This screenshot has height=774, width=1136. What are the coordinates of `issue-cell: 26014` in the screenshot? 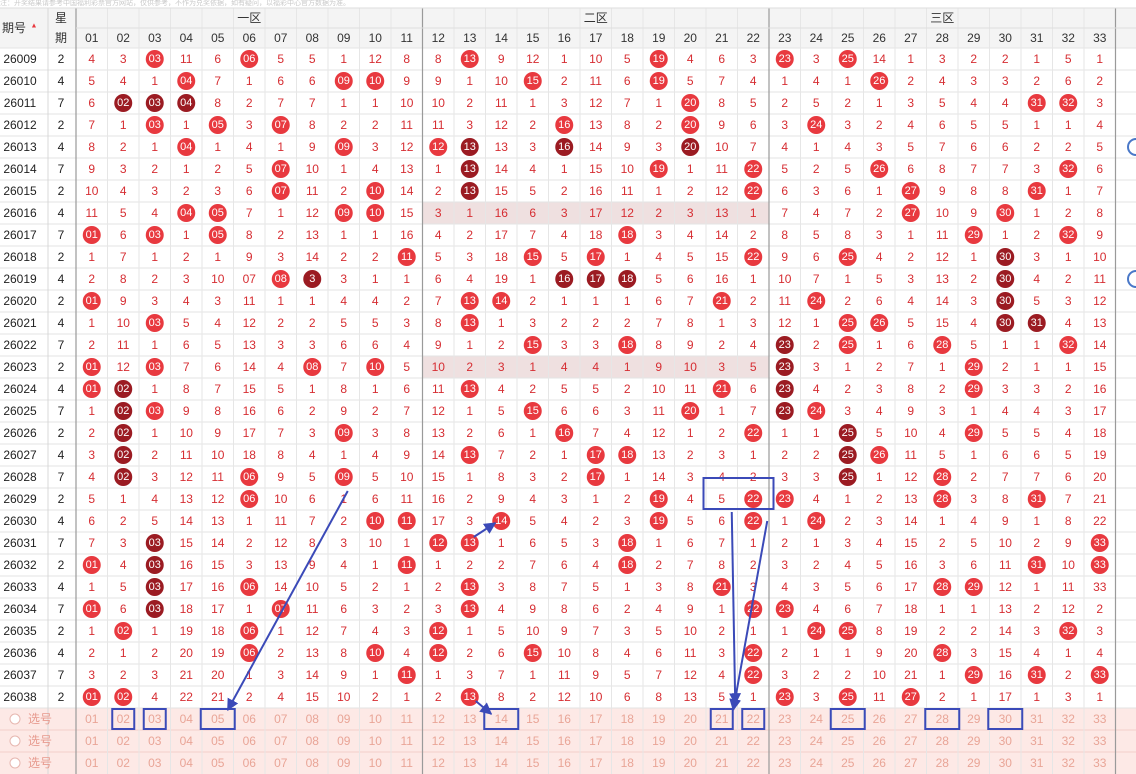 It's located at (20, 169).